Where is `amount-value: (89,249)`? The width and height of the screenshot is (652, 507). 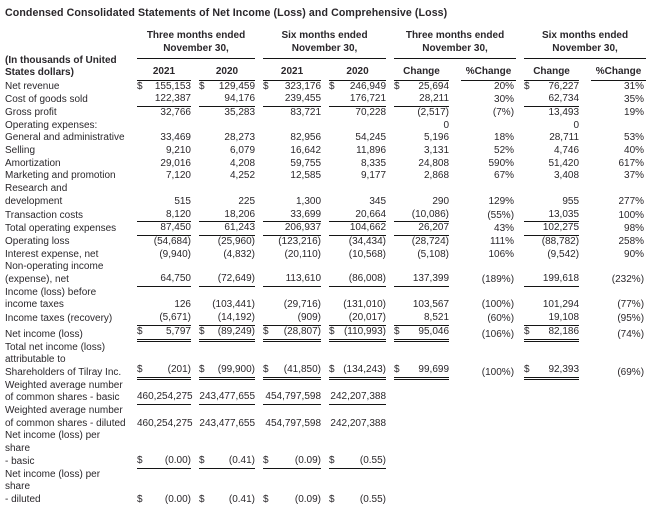
amount-value: (89,249) is located at coordinates (236, 331).